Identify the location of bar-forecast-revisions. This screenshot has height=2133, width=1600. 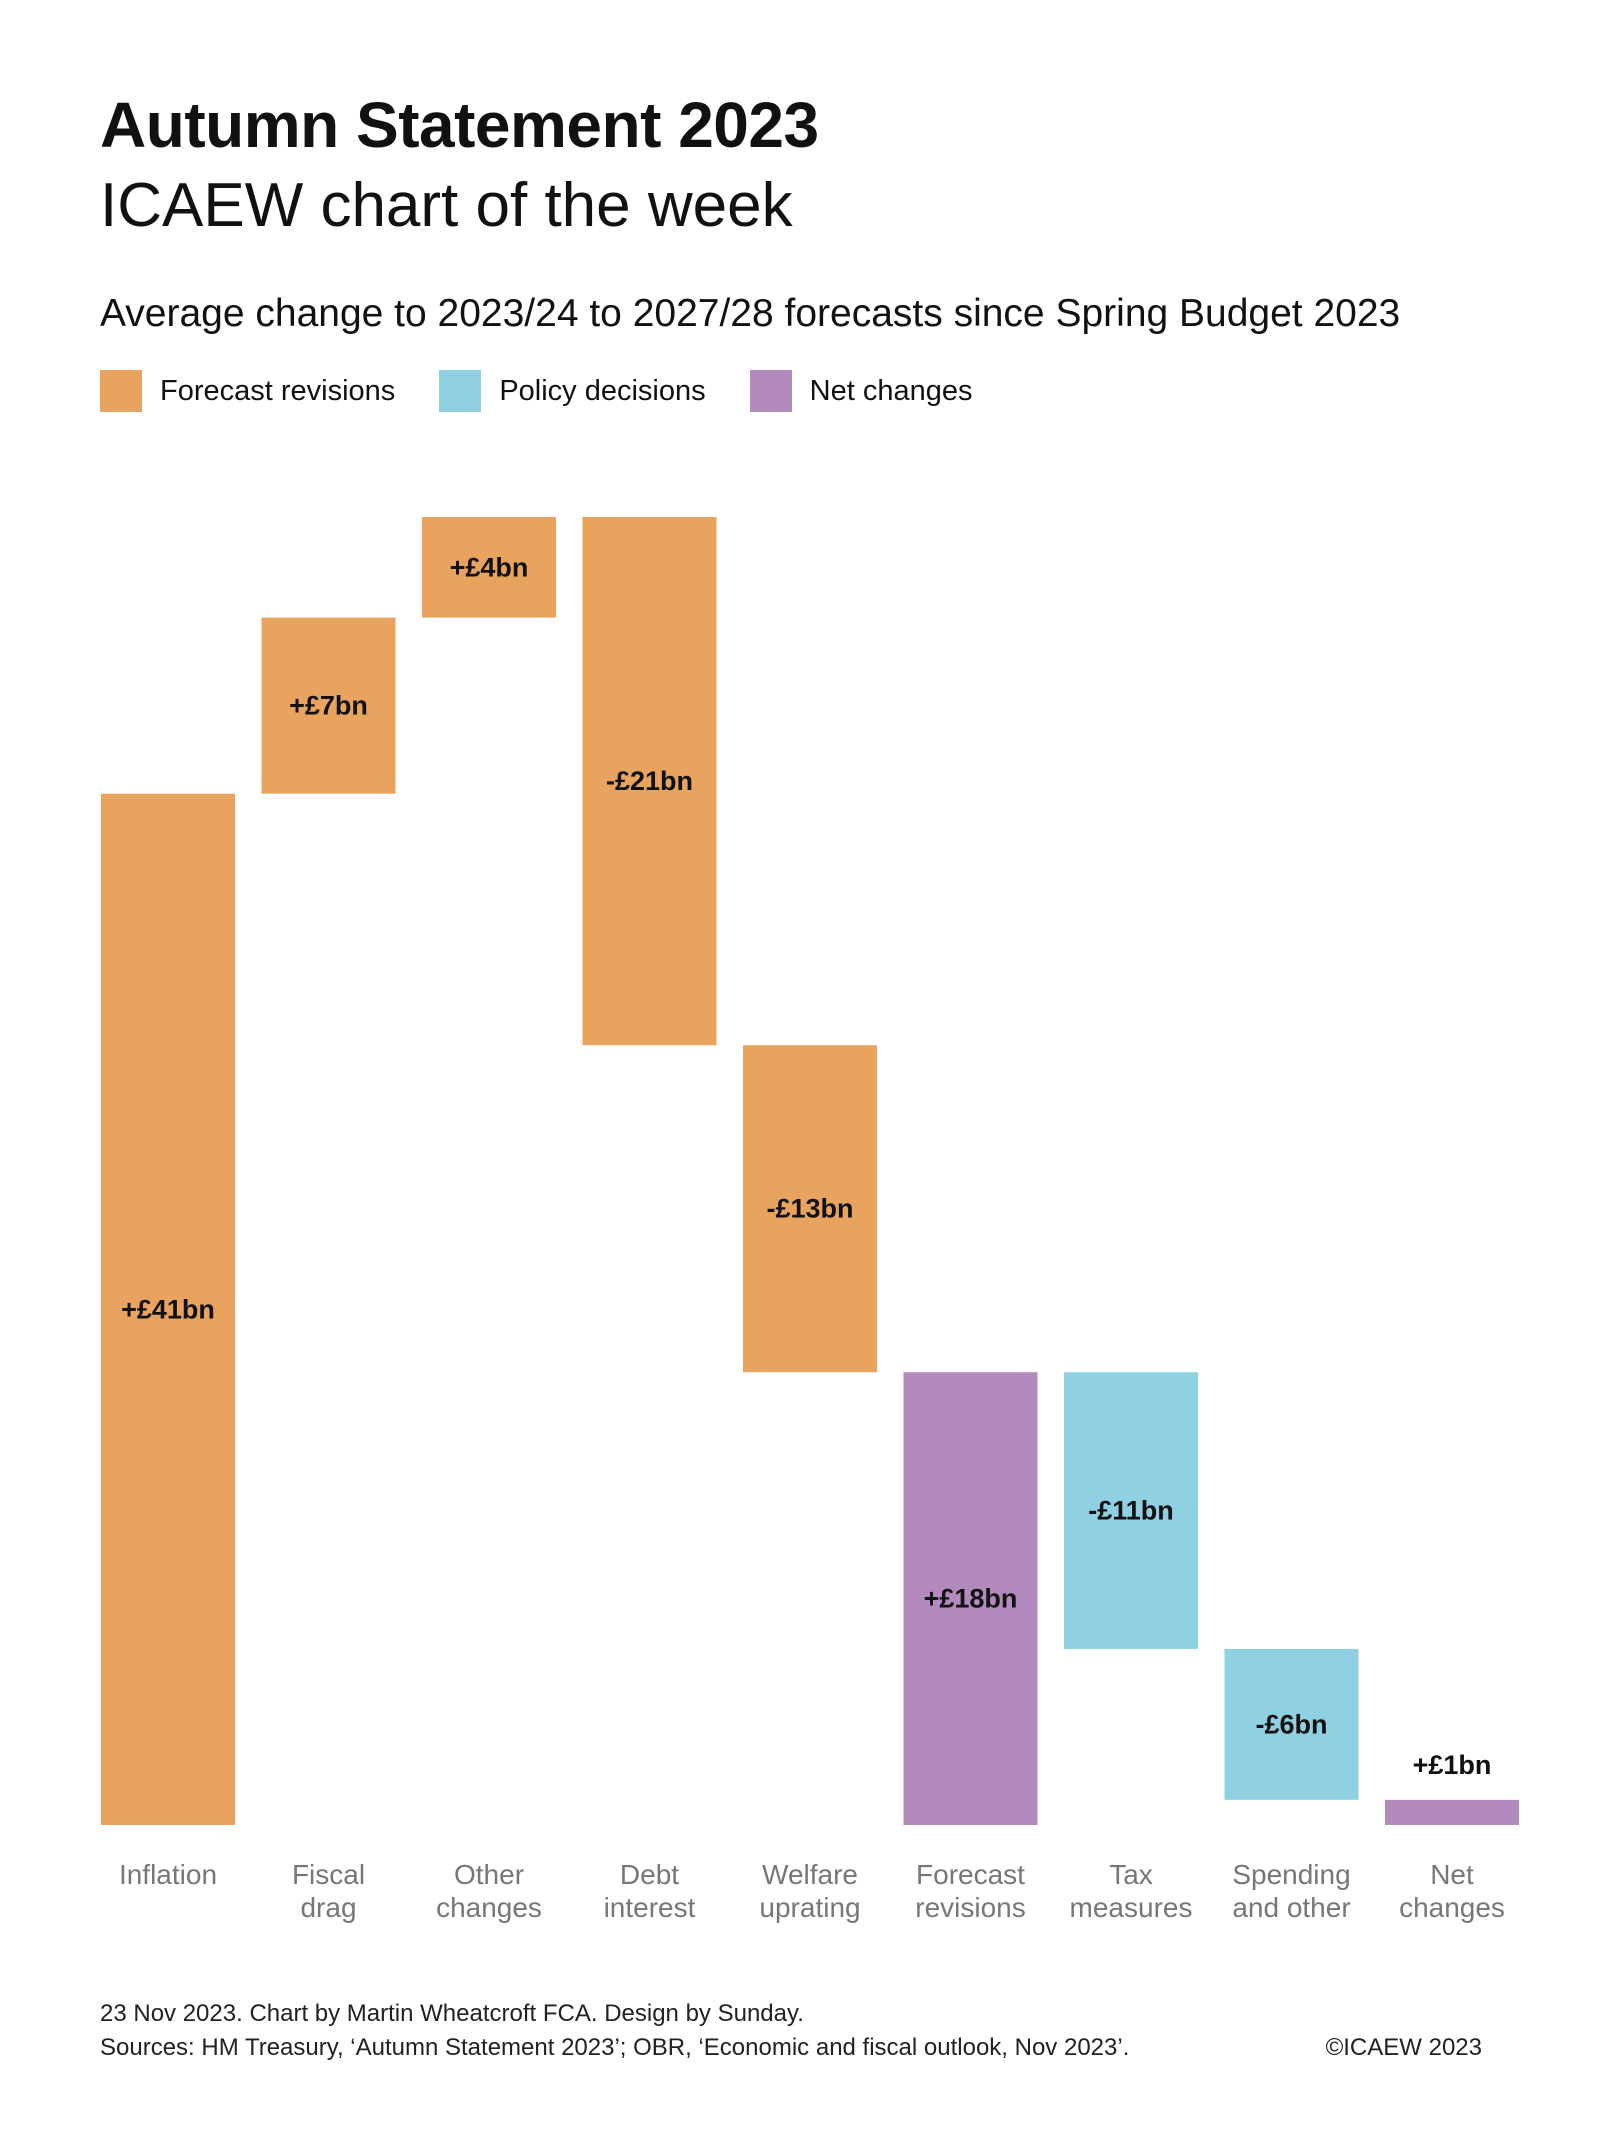
(970, 1598).